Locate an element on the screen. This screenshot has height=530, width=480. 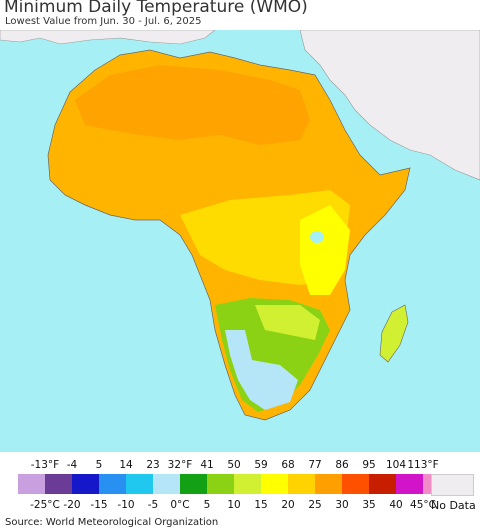
legend-fahrenheit-label: 113°F is located at coordinates (423, 465).